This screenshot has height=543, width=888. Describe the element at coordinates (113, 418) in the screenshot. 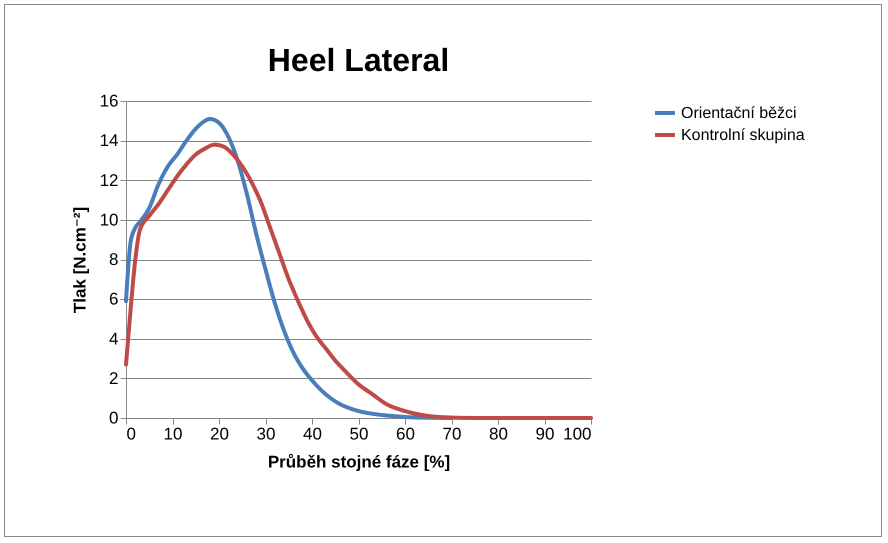

I see `y-tick-label: 0` at that location.